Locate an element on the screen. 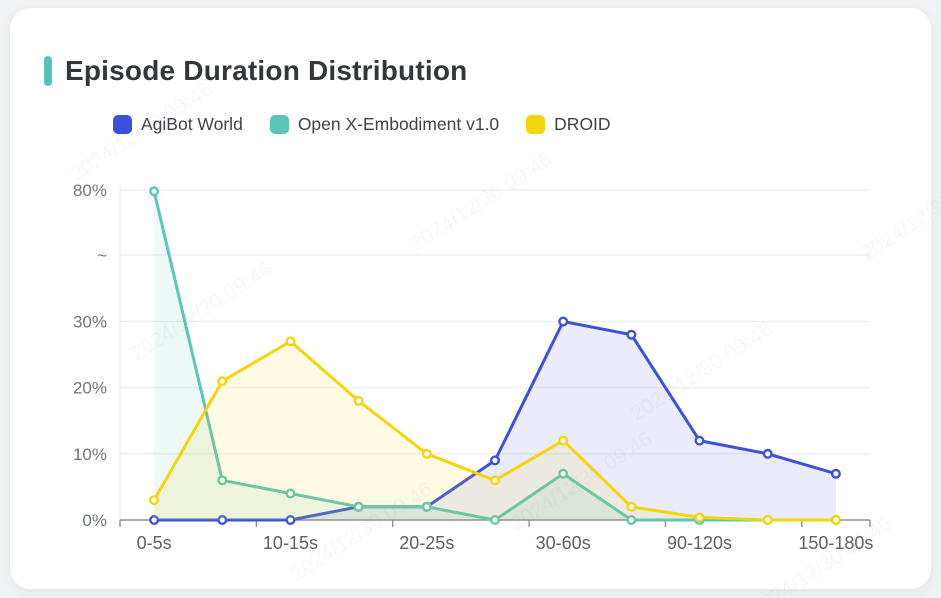  data-point-droid-25-30s is located at coordinates (495, 480).